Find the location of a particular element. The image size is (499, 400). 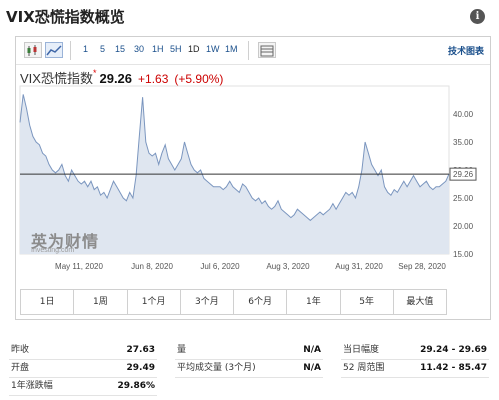

period-6m: 6个月 is located at coordinates (261, 302).